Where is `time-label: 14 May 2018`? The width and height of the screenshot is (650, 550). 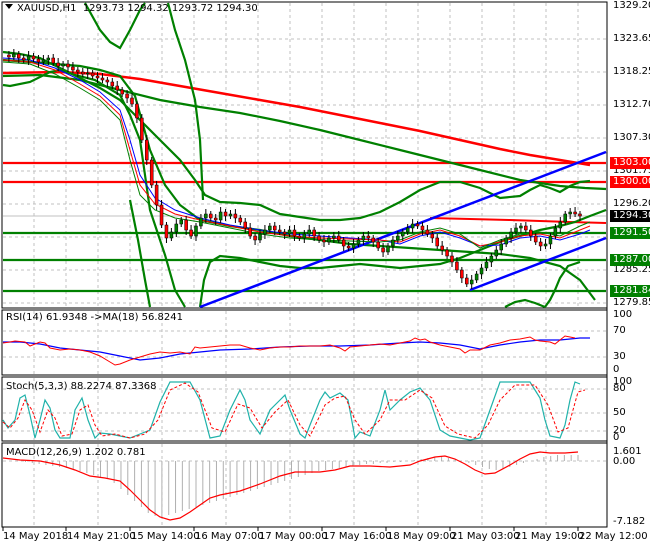 time-label: 14 May 2018 is located at coordinates (36, 536).